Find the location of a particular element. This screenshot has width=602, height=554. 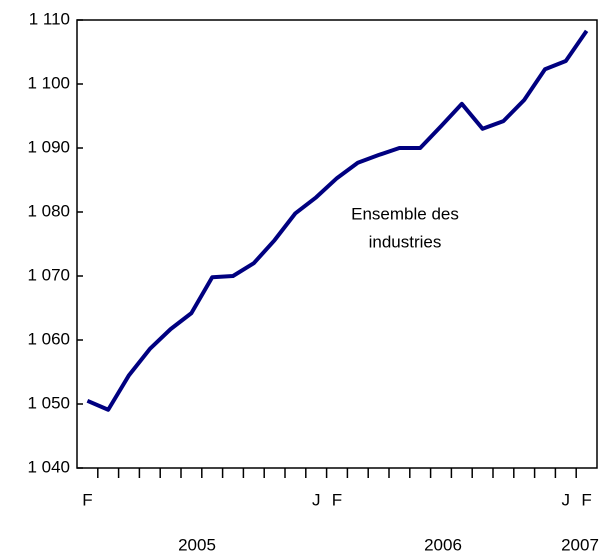

annotation: industries is located at coordinates (405, 241).